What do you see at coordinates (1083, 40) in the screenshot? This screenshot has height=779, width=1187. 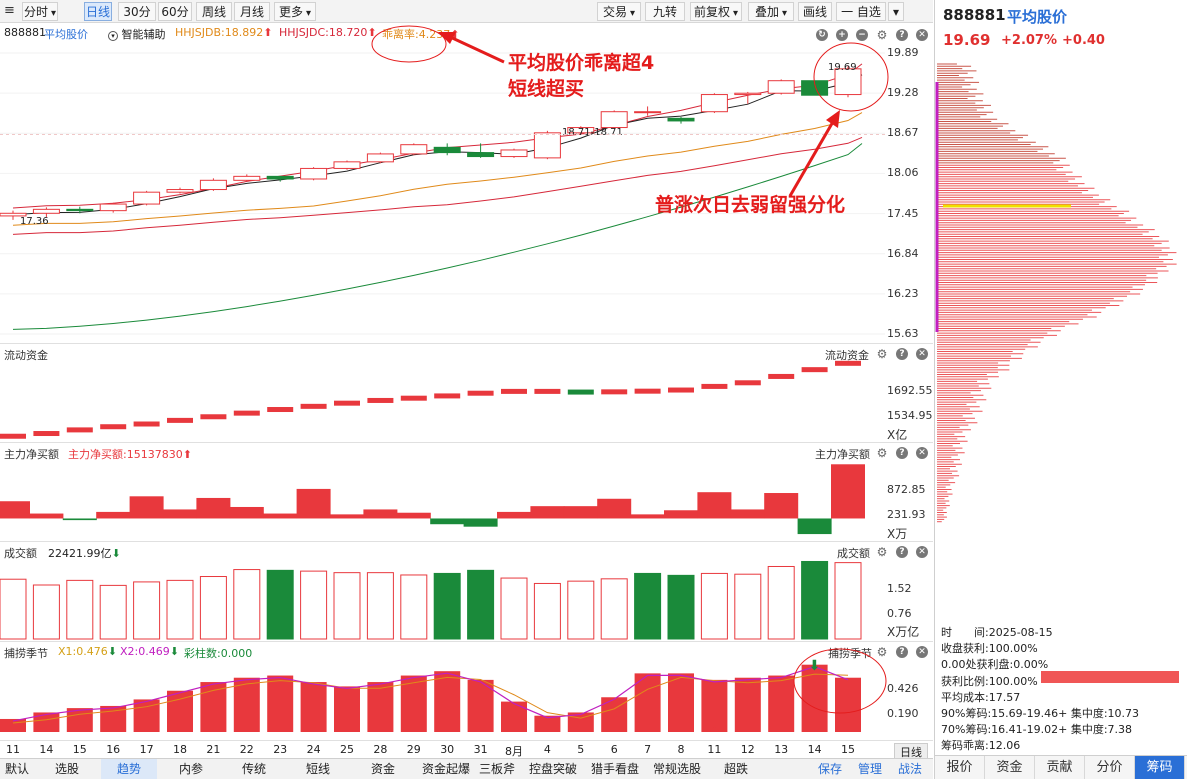 I see `rp-change: +0.40` at bounding box center [1083, 40].